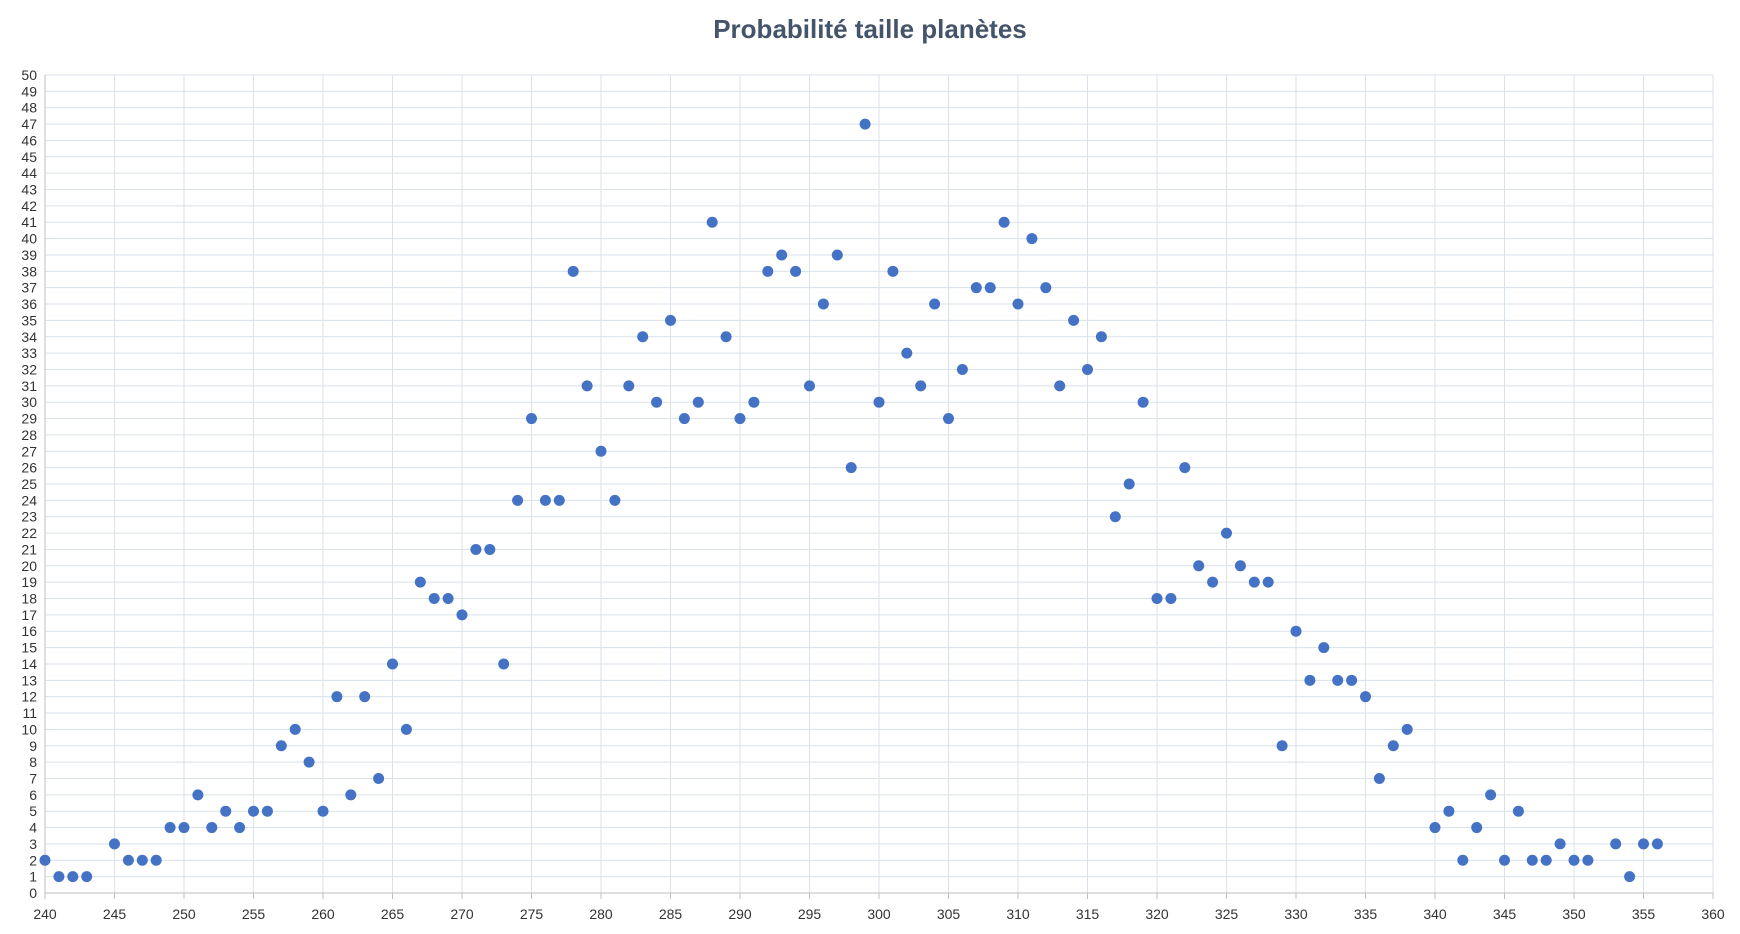 The height and width of the screenshot is (934, 1740). Describe the element at coordinates (1713, 914) in the screenshot. I see `x-tick-label: 360` at that location.